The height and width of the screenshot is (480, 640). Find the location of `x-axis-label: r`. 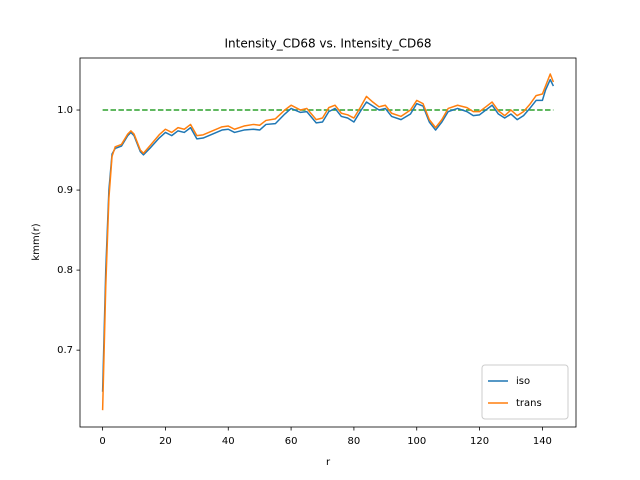

x-axis-label: r is located at coordinates (328, 462).